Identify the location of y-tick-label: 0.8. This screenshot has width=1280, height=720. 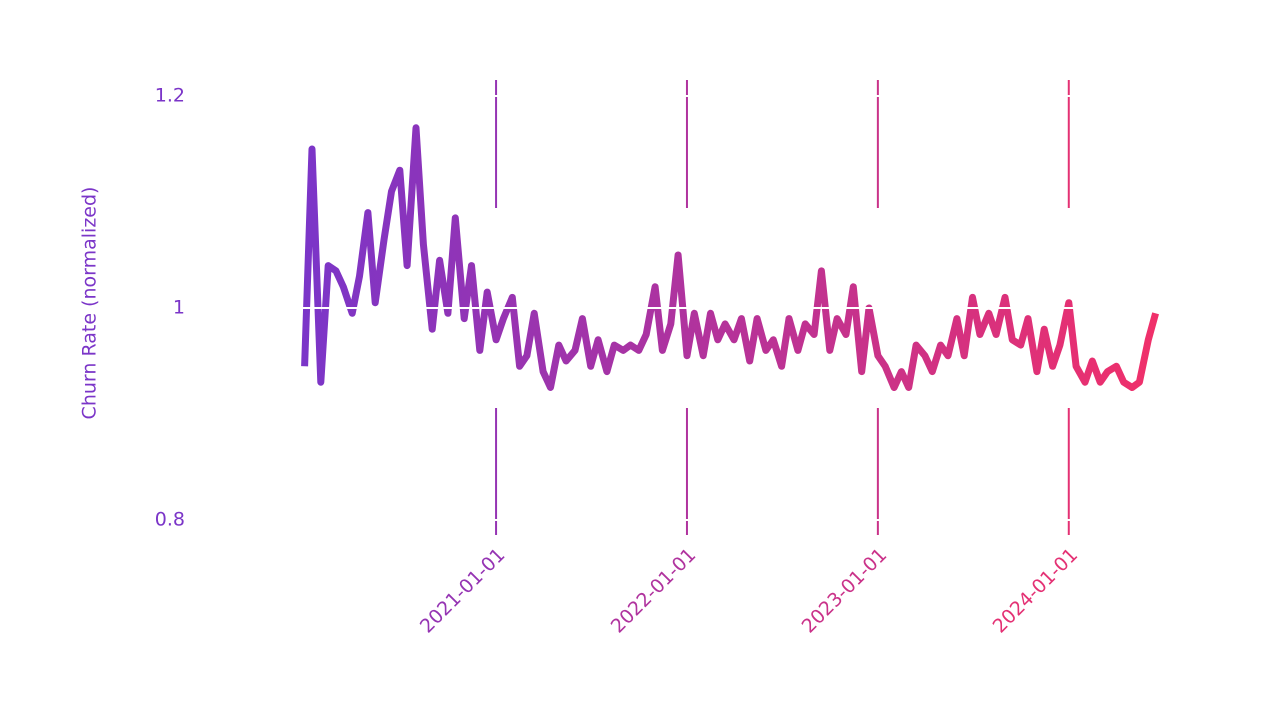
(170, 520).